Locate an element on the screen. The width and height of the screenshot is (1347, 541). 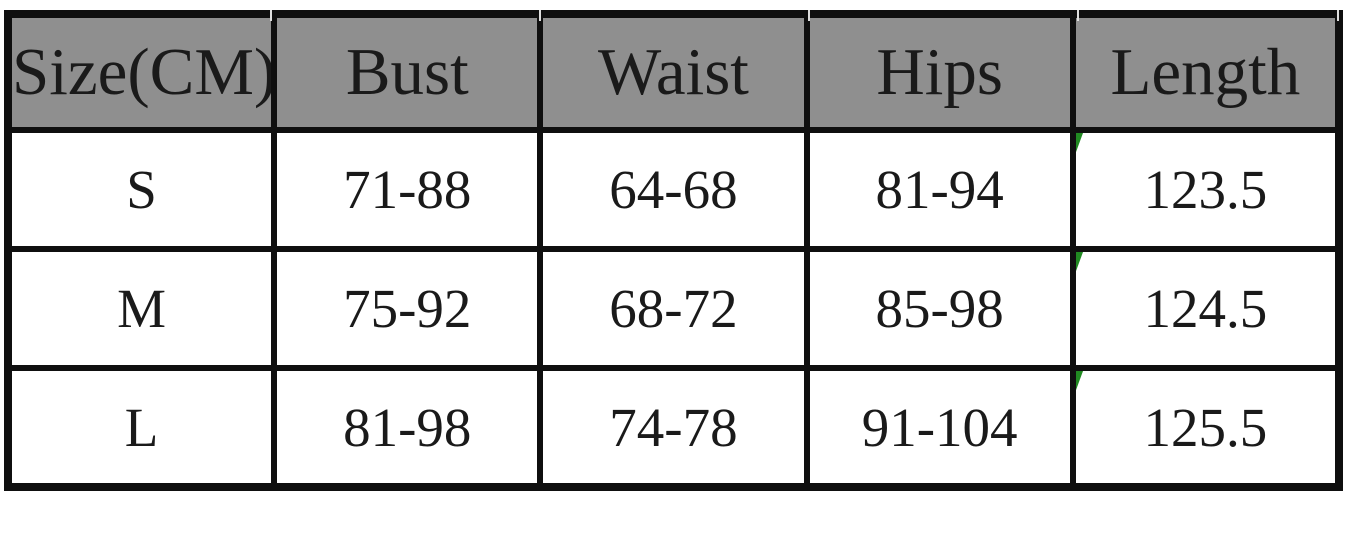
cell-length: 125.5 is located at coordinates (1206, 427).